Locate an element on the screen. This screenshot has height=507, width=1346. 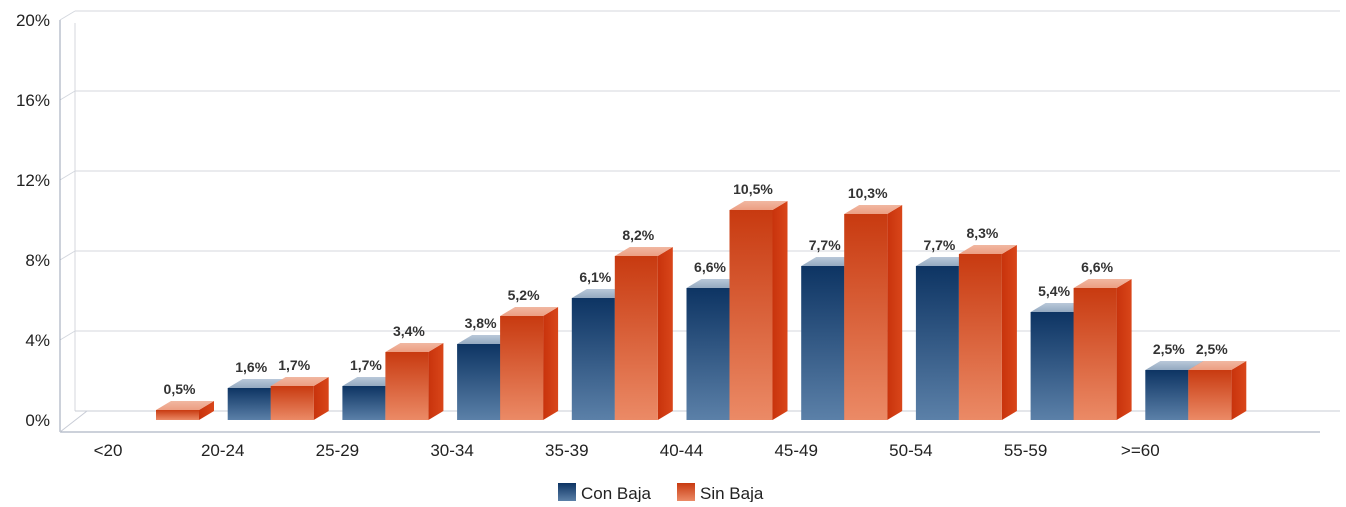
data-label-sin-baja: 0,5% is located at coordinates (180, 389).